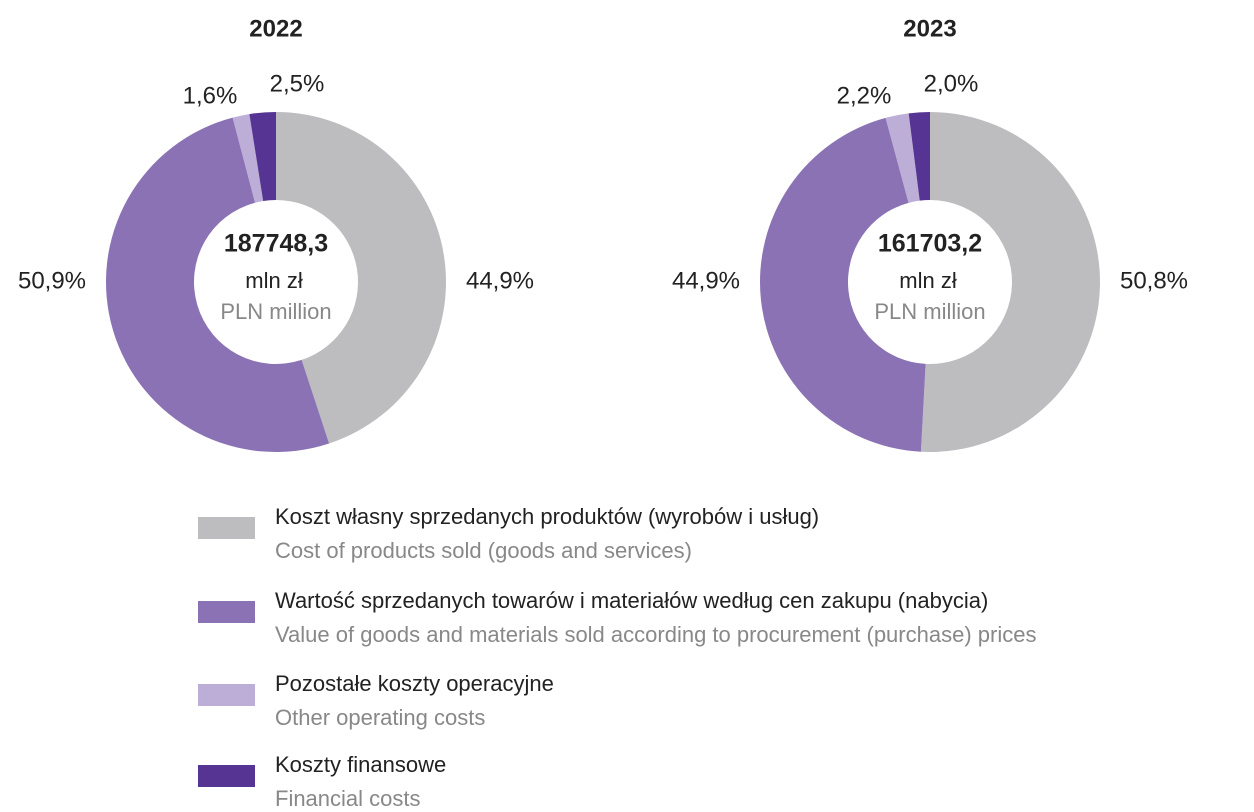  I want to click on center-total: 161703,2, so click(930, 244).